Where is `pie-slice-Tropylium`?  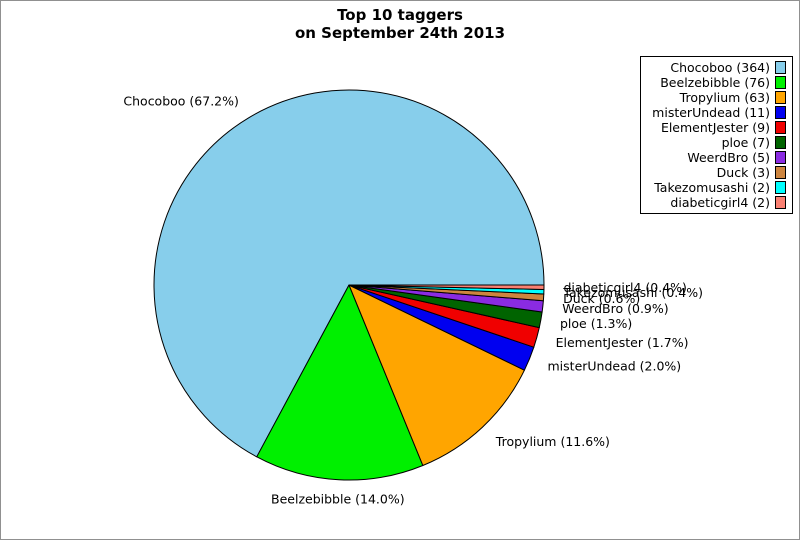 pie-slice-Tropylium is located at coordinates (436, 375).